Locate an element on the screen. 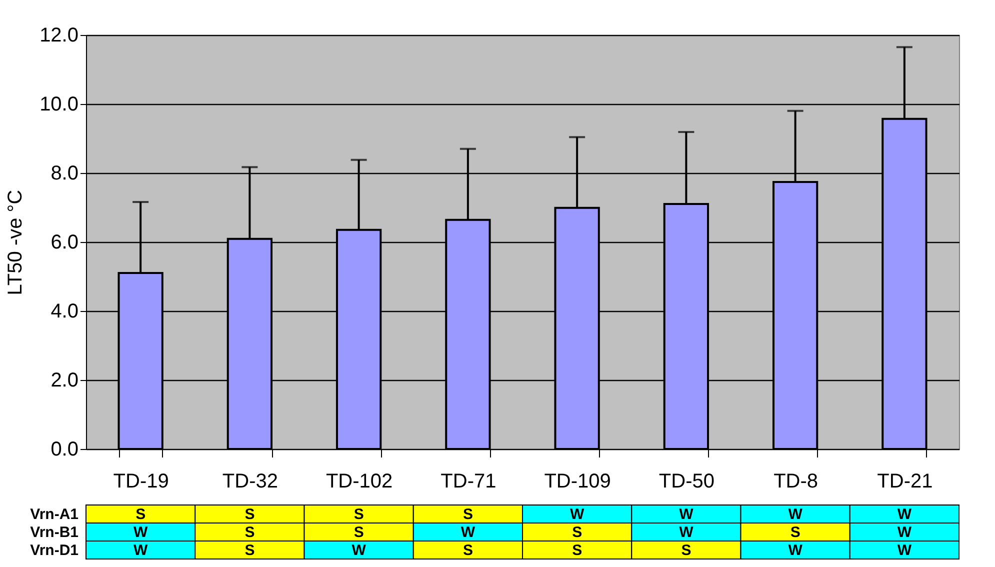 Image resolution: width=995 pixels, height=567 pixels. x-tick-label: TD-19 is located at coordinates (141, 481).